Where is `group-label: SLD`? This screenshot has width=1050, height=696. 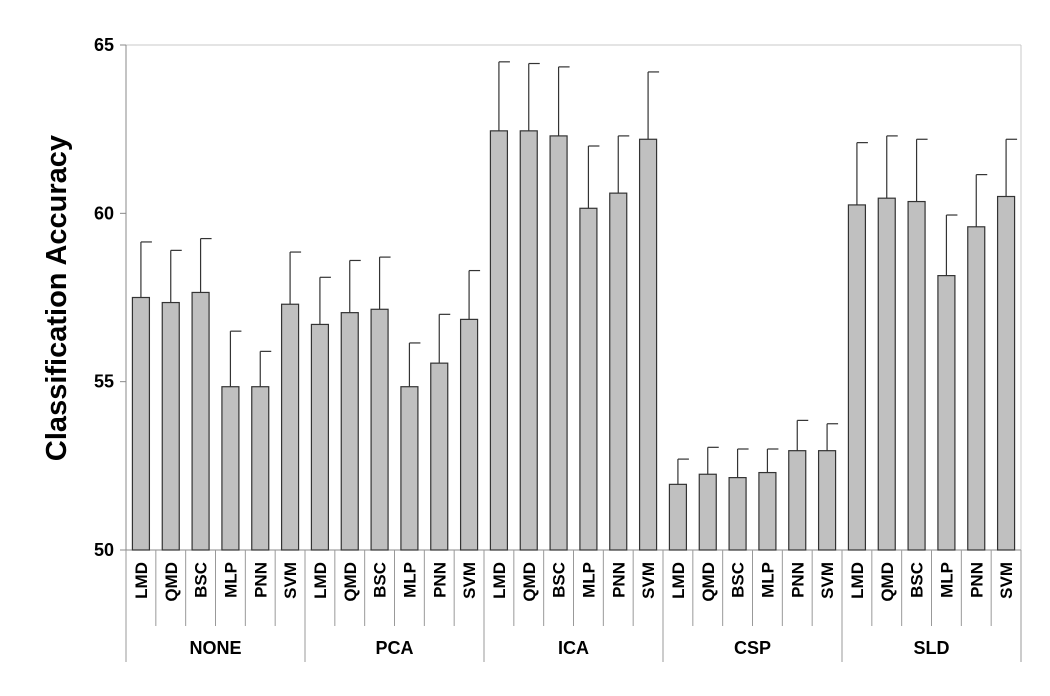 group-label: SLD is located at coordinates (932, 648).